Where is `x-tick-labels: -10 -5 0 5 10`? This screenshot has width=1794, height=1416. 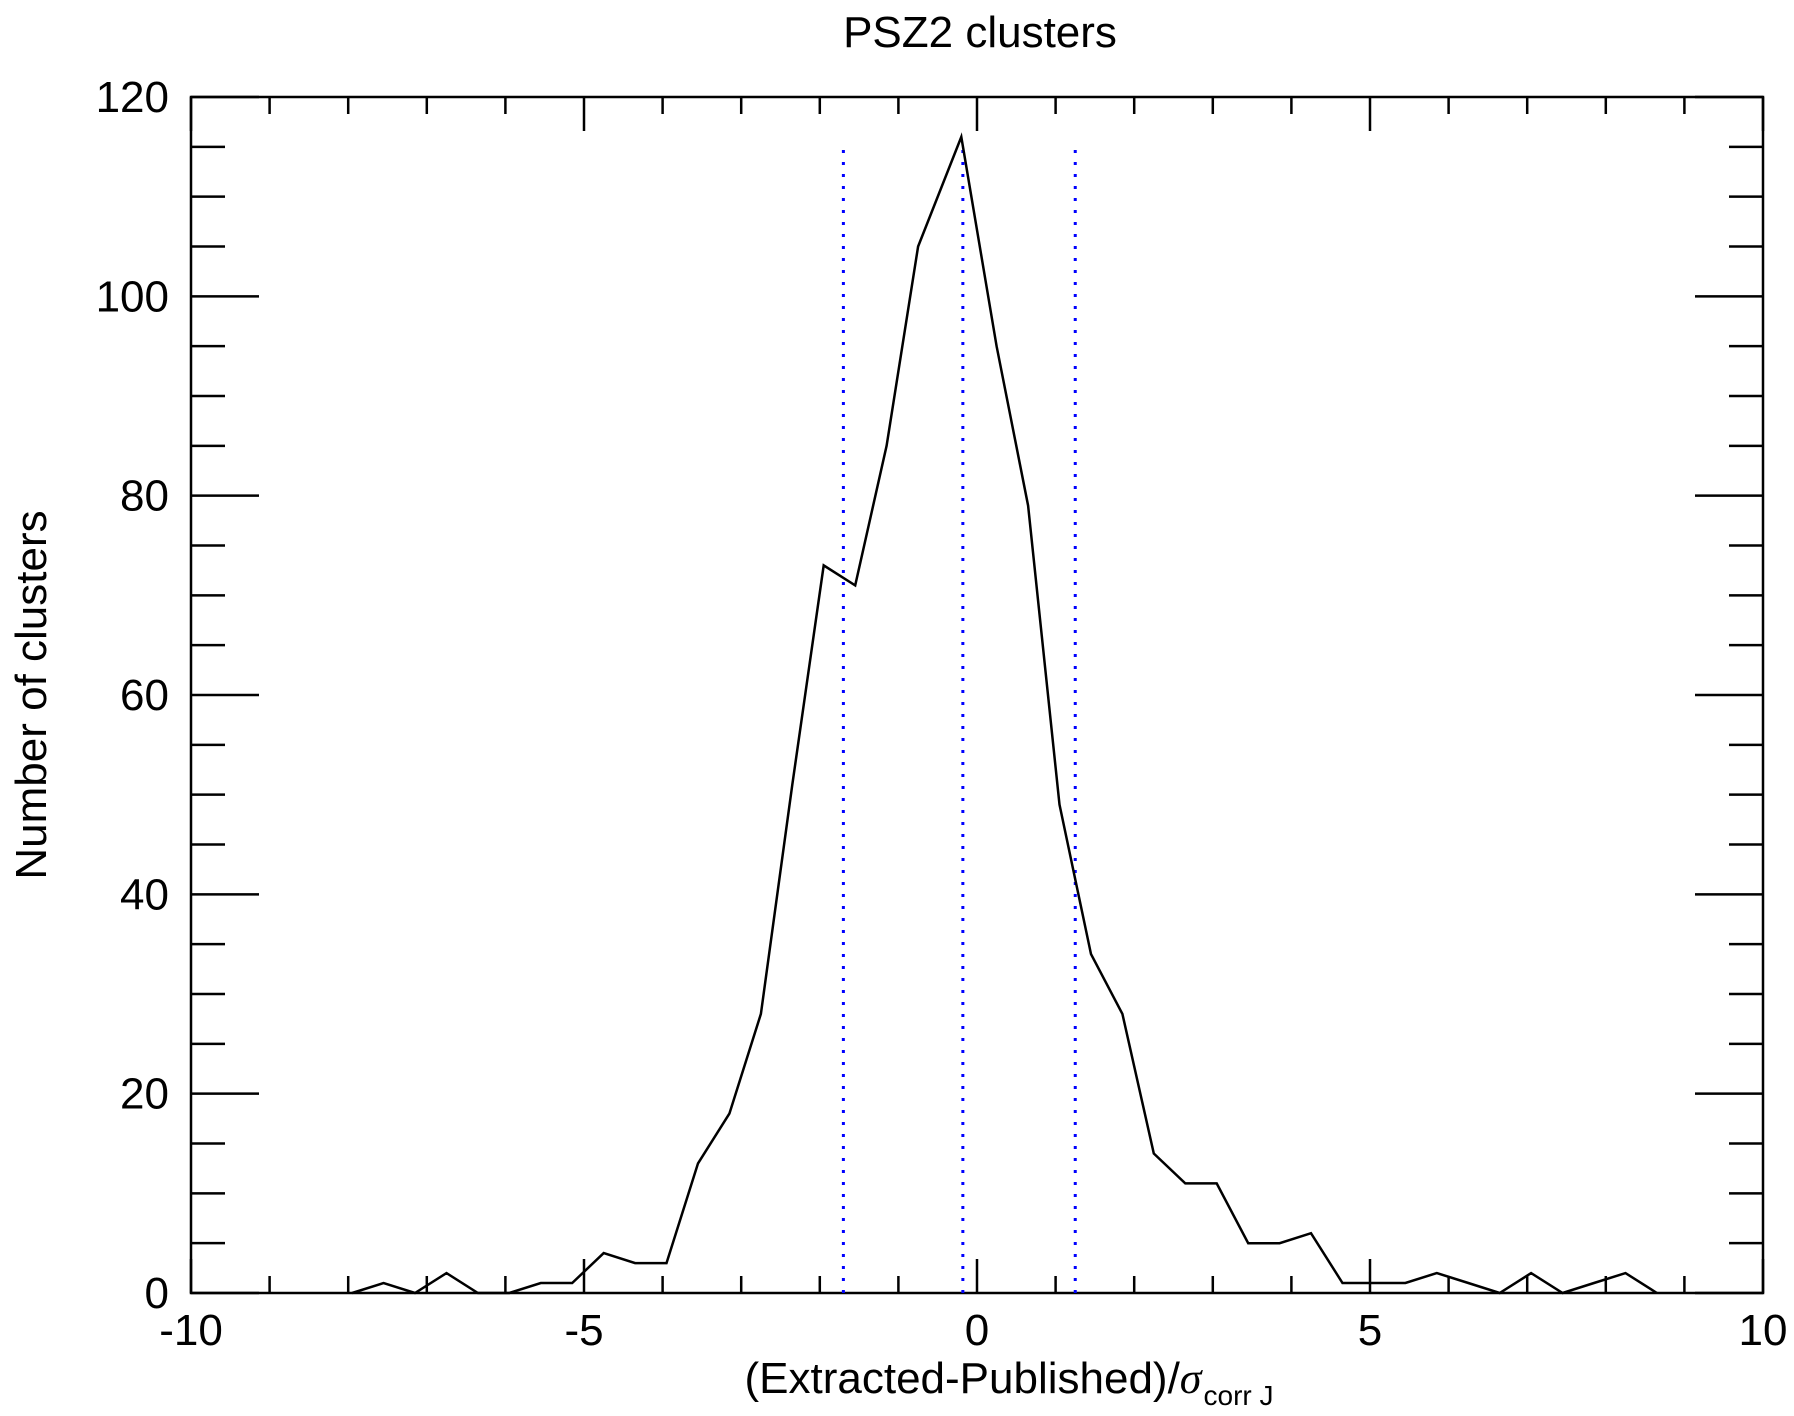
x-tick-labels: -10 -5 0 5 10 is located at coordinates (973, 1330).